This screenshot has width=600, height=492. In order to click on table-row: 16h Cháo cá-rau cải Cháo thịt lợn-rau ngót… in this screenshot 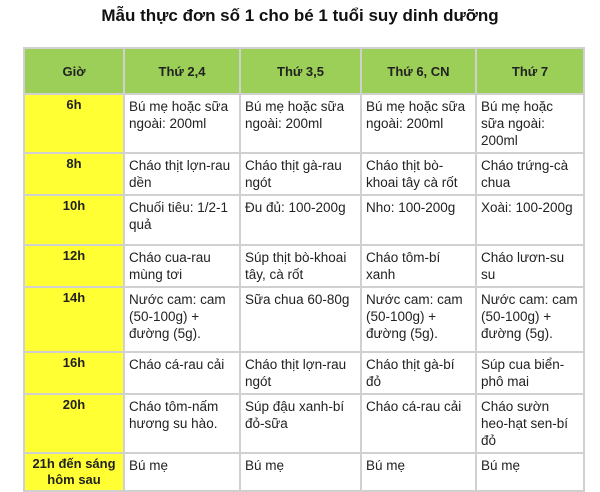, I will do `click(304, 373)`.